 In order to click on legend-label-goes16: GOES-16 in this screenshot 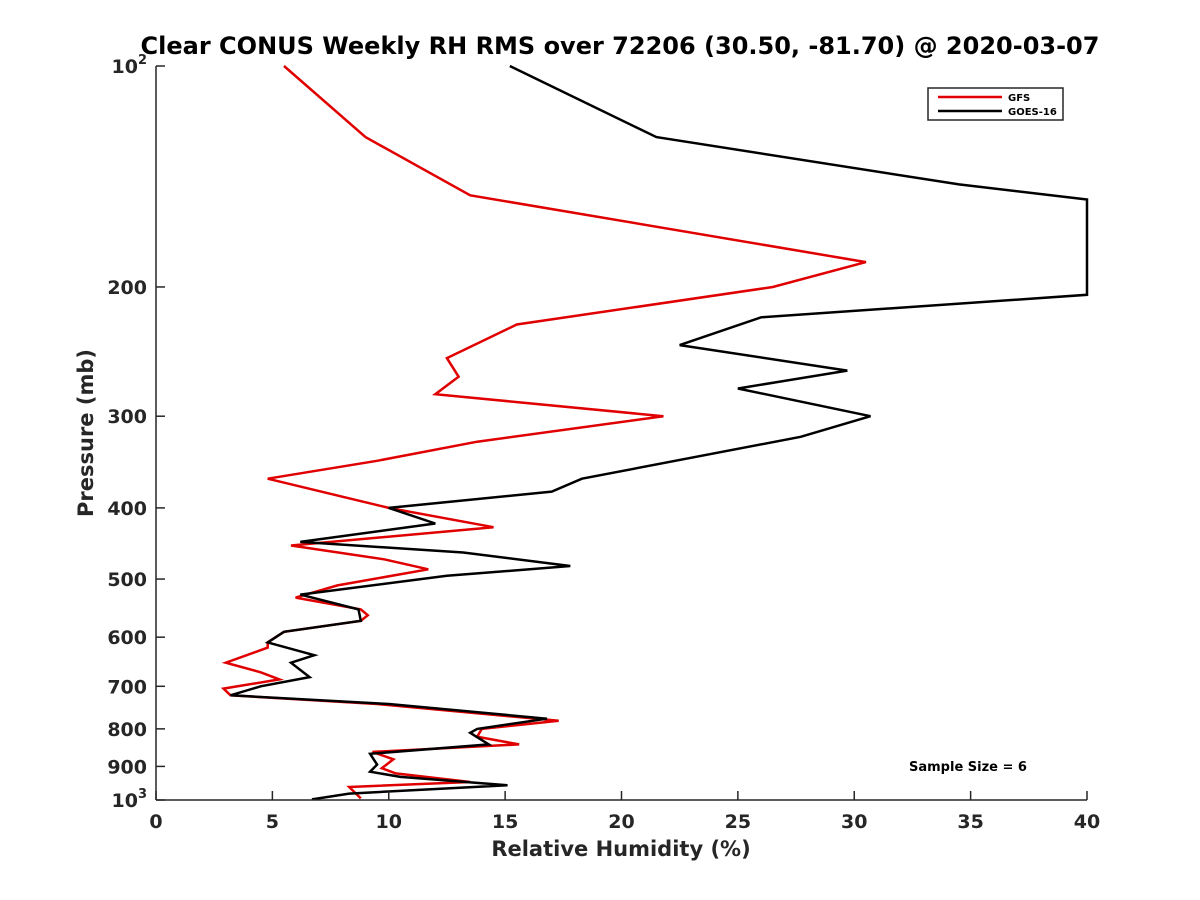, I will do `click(1032, 112)`.